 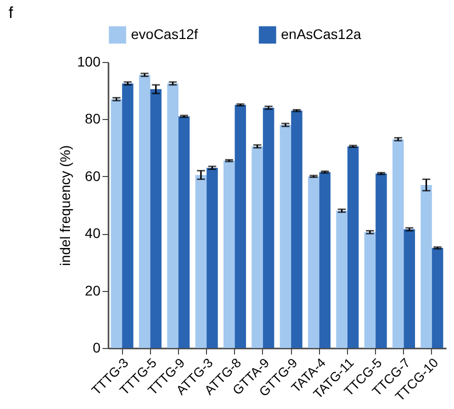 I want to click on legend-label: enAsCas12a, so click(x=321, y=34).